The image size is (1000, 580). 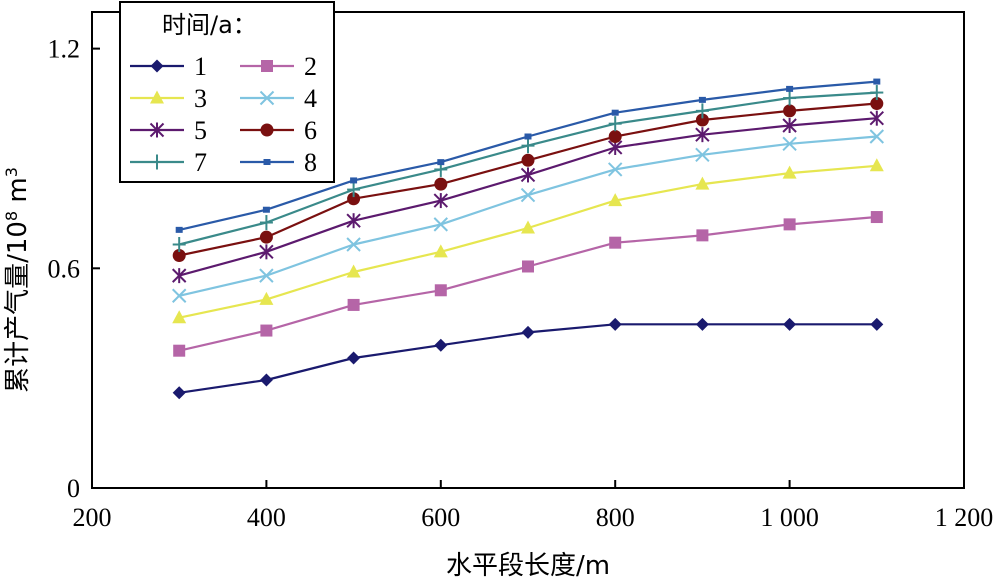 I want to click on legend-box, so click(x=227, y=92).